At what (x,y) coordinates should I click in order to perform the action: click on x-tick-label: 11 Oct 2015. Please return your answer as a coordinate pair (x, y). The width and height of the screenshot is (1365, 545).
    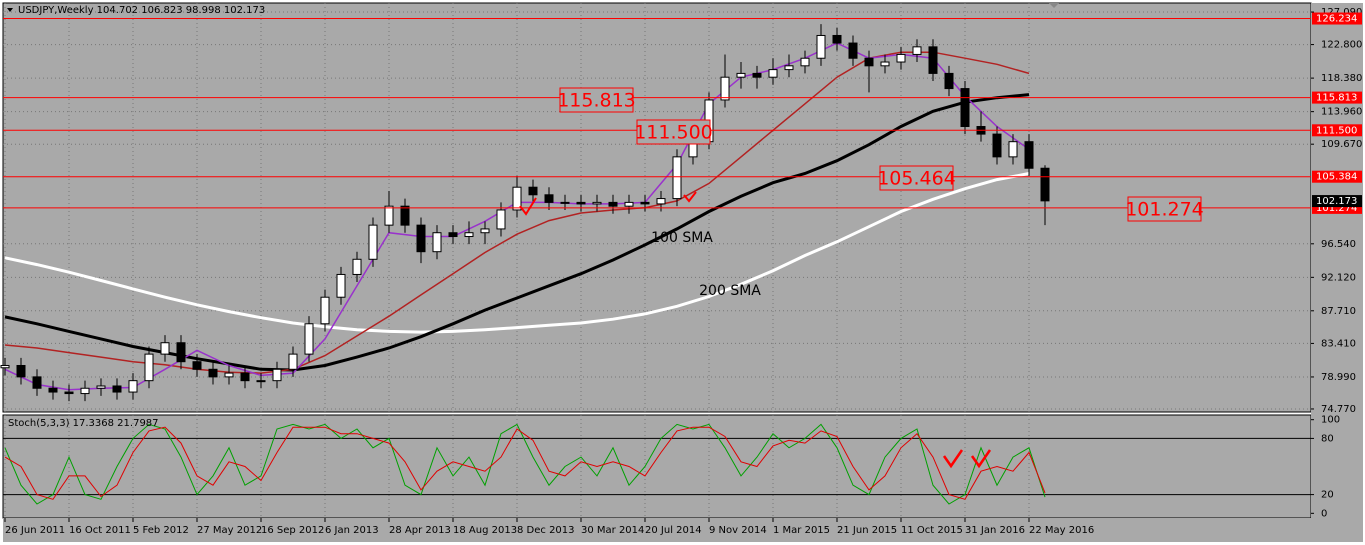
    Looking at the image, I should click on (932, 530).